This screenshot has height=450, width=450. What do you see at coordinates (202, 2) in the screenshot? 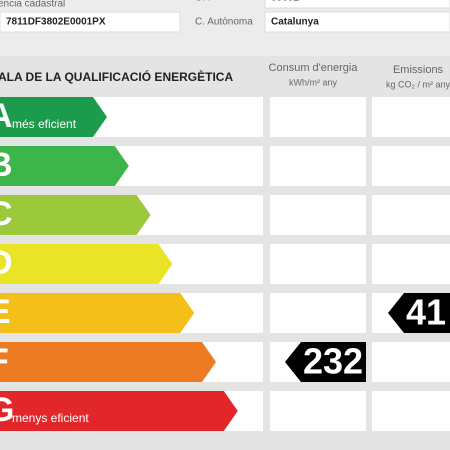
I see `field-label: CP.` at bounding box center [202, 2].